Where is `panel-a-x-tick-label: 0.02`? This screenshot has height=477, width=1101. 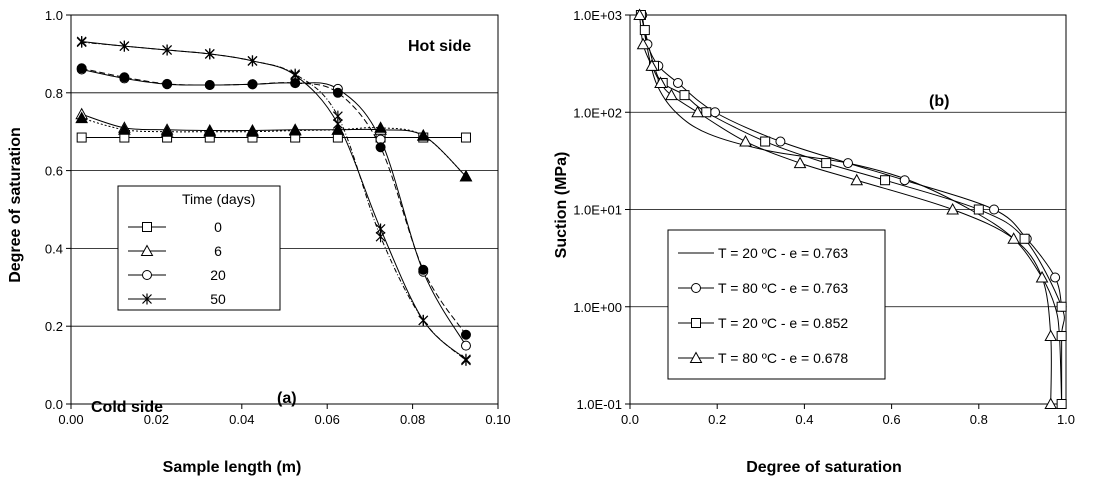
panel-a-x-tick-label: 0.02 is located at coordinates (156, 419).